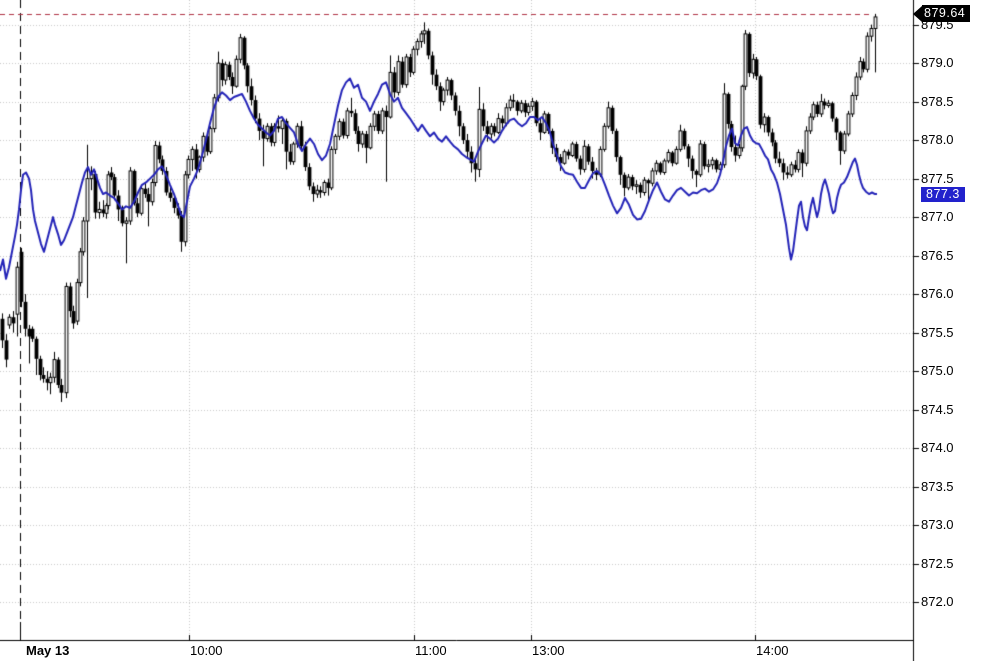 The width and height of the screenshot is (984, 661). What do you see at coordinates (937, 332) in the screenshot?
I see `y-axis-label: 875.5` at bounding box center [937, 332].